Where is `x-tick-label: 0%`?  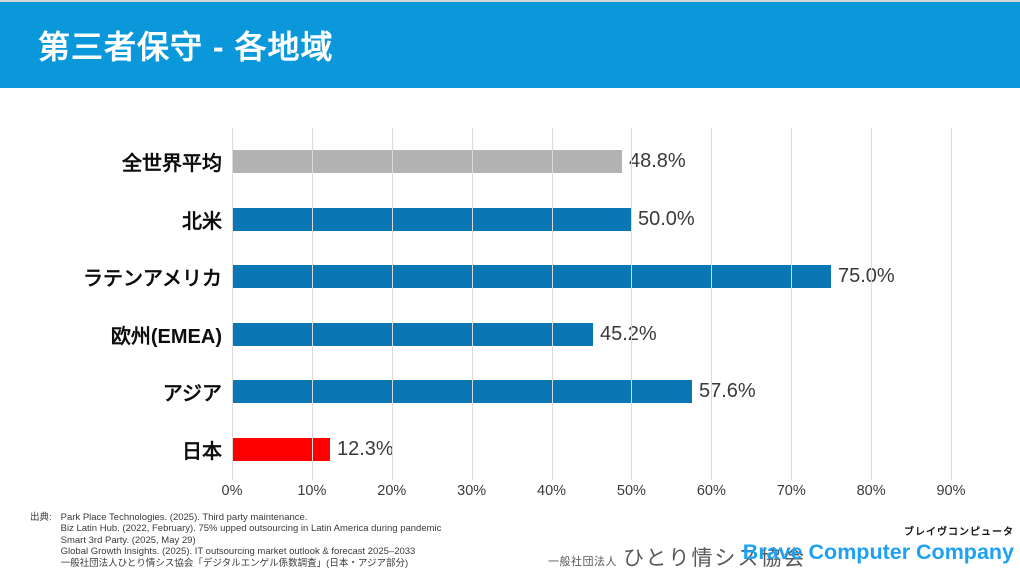
x-tick-label: 0% is located at coordinates (232, 491).